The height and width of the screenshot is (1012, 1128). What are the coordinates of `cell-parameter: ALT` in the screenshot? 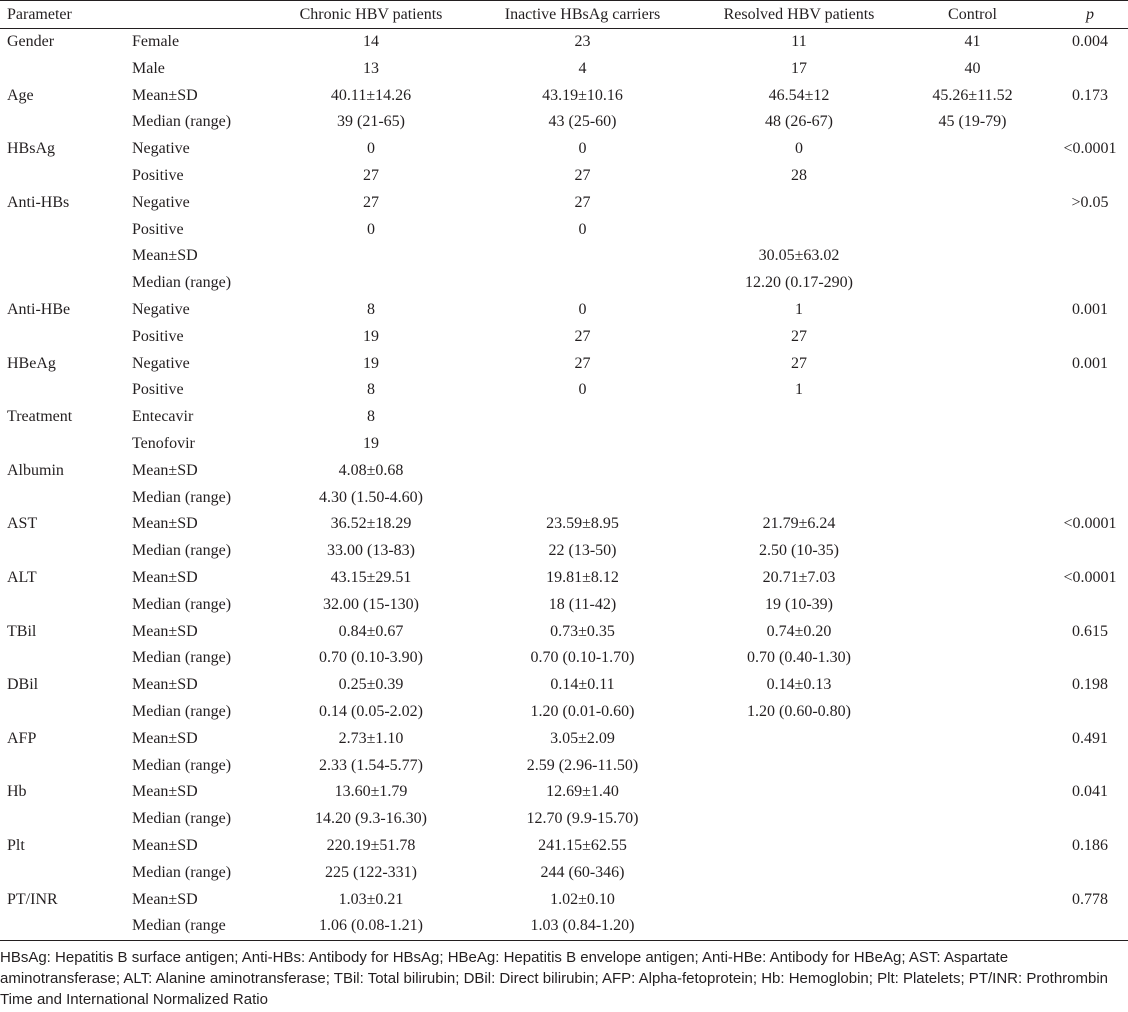 It's located at (22, 577).